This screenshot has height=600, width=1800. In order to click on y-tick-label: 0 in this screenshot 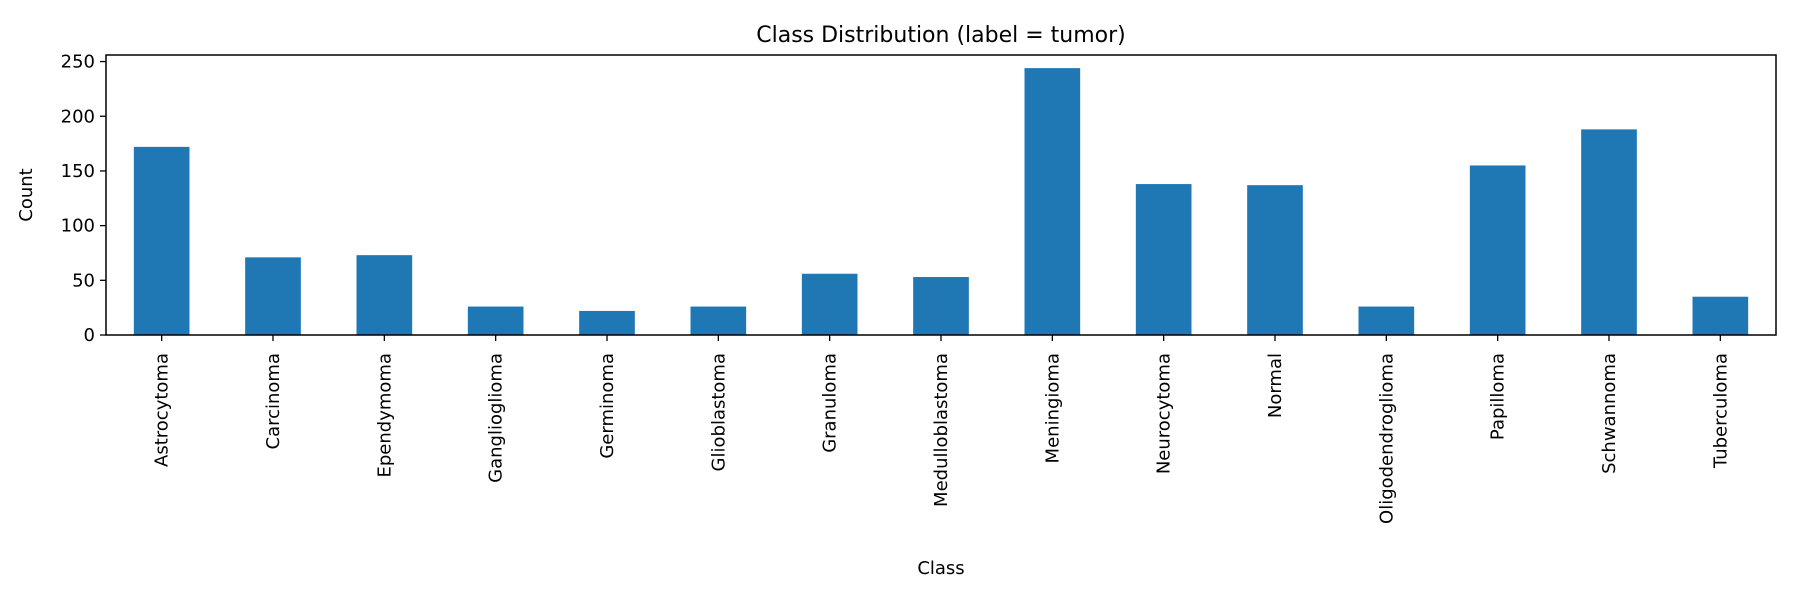, I will do `click(89, 335)`.